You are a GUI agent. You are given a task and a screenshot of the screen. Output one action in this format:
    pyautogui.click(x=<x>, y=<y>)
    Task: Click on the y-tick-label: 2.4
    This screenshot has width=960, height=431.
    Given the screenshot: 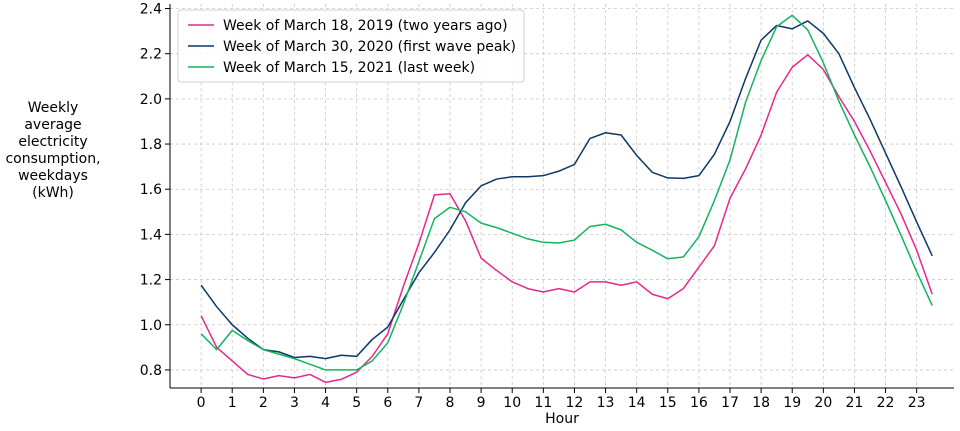 What is the action you would take?
    pyautogui.click(x=151, y=10)
    